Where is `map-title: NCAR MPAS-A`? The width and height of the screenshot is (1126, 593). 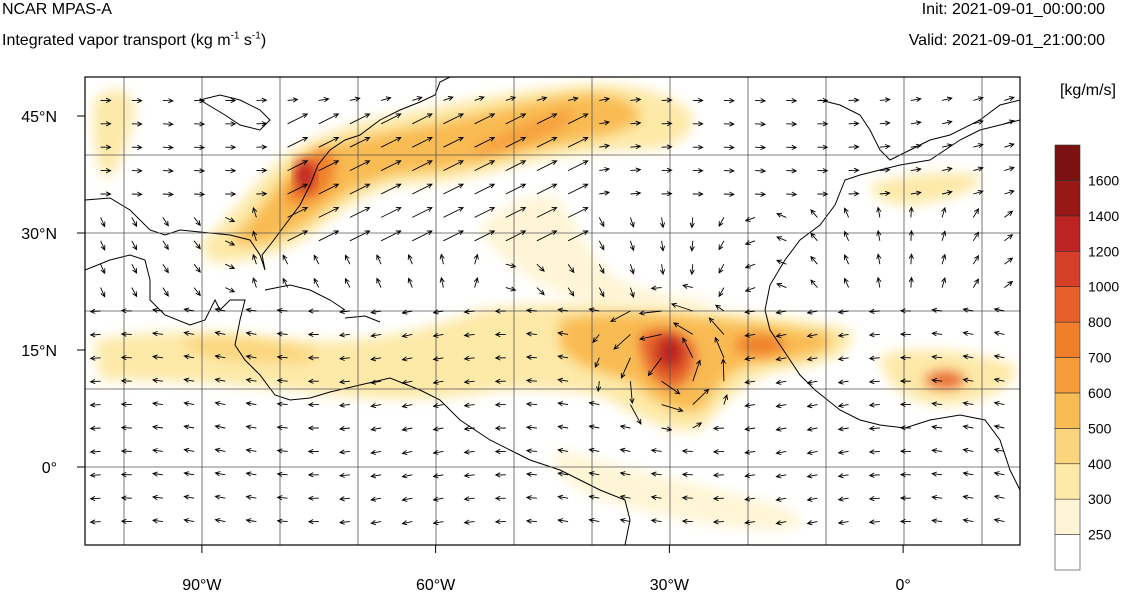
map-title: NCAR MPAS-A is located at coordinates (57, 9).